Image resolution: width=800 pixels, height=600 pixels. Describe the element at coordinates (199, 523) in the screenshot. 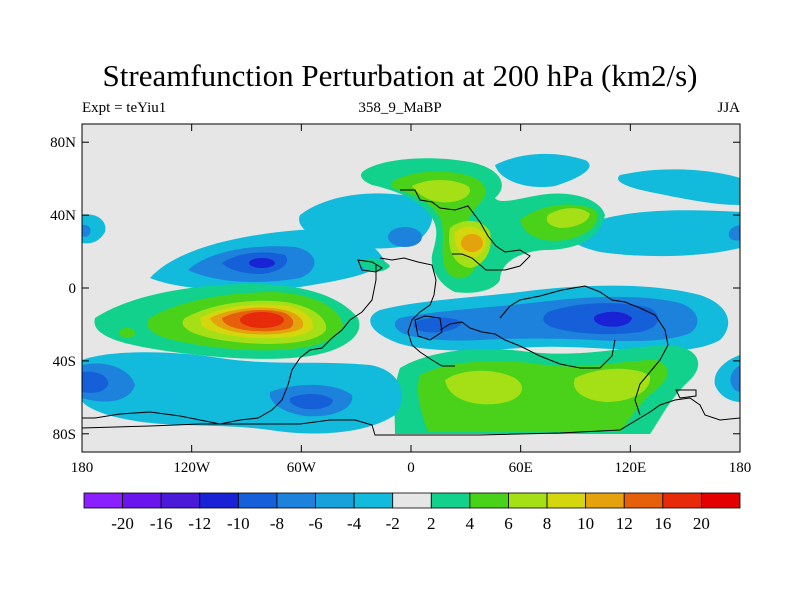

I see `colorbar-label: -12` at that location.